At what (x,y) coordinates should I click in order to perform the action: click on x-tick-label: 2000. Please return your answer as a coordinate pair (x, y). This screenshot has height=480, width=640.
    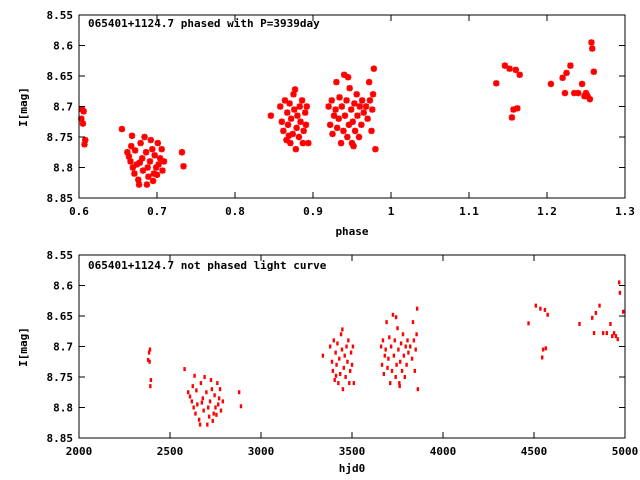
    Looking at the image, I should click on (79, 451).